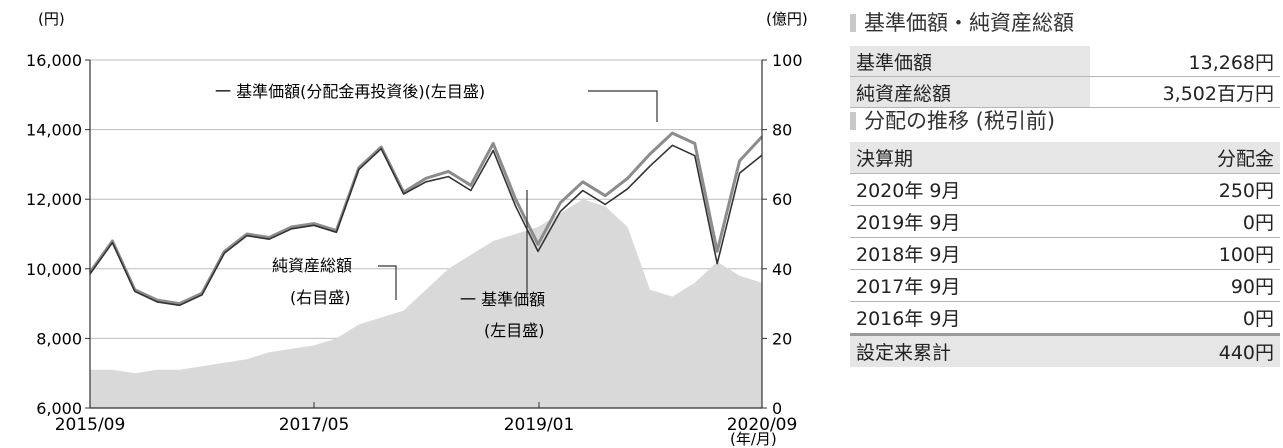  What do you see at coordinates (1200, 350) in the screenshot?
I see `total-amount: 440円` at bounding box center [1200, 350].